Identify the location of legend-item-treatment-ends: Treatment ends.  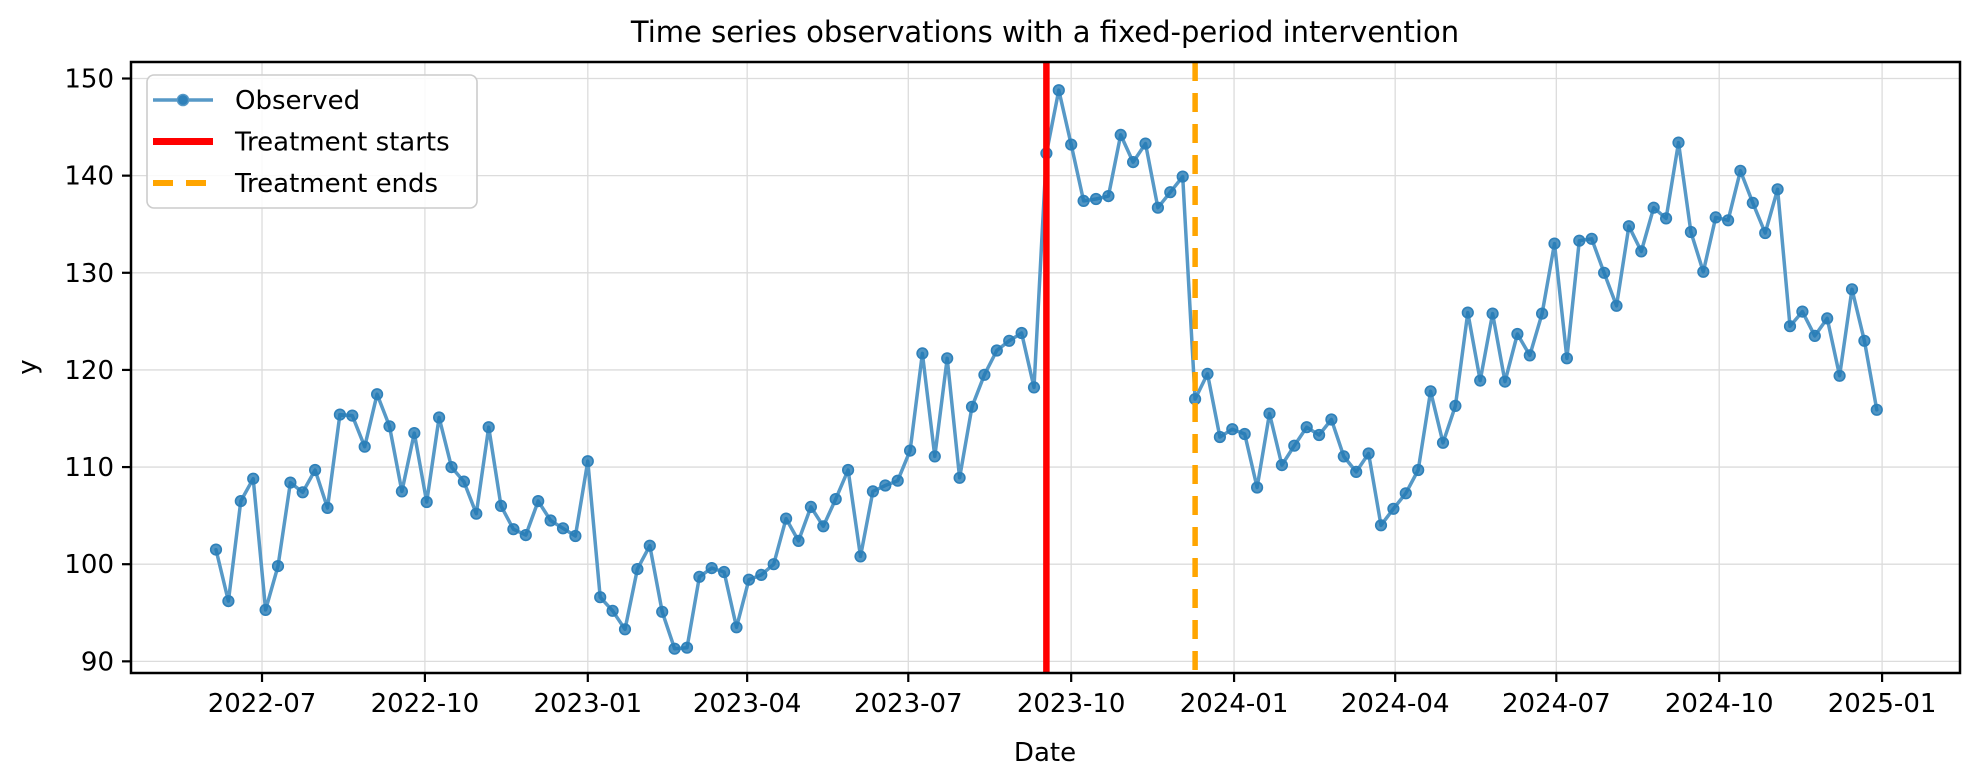
(295, 184).